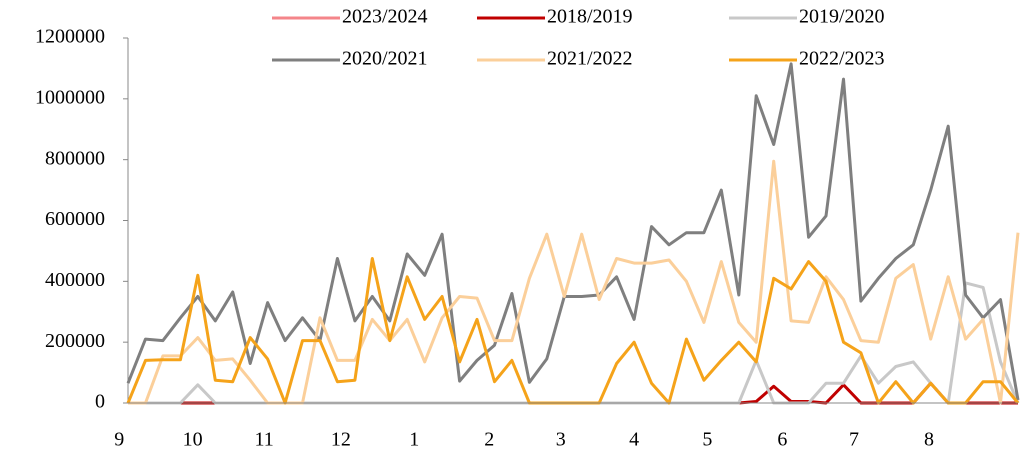  What do you see at coordinates (100, 402) in the screenshot?
I see `y-tick-label: 0` at bounding box center [100, 402].